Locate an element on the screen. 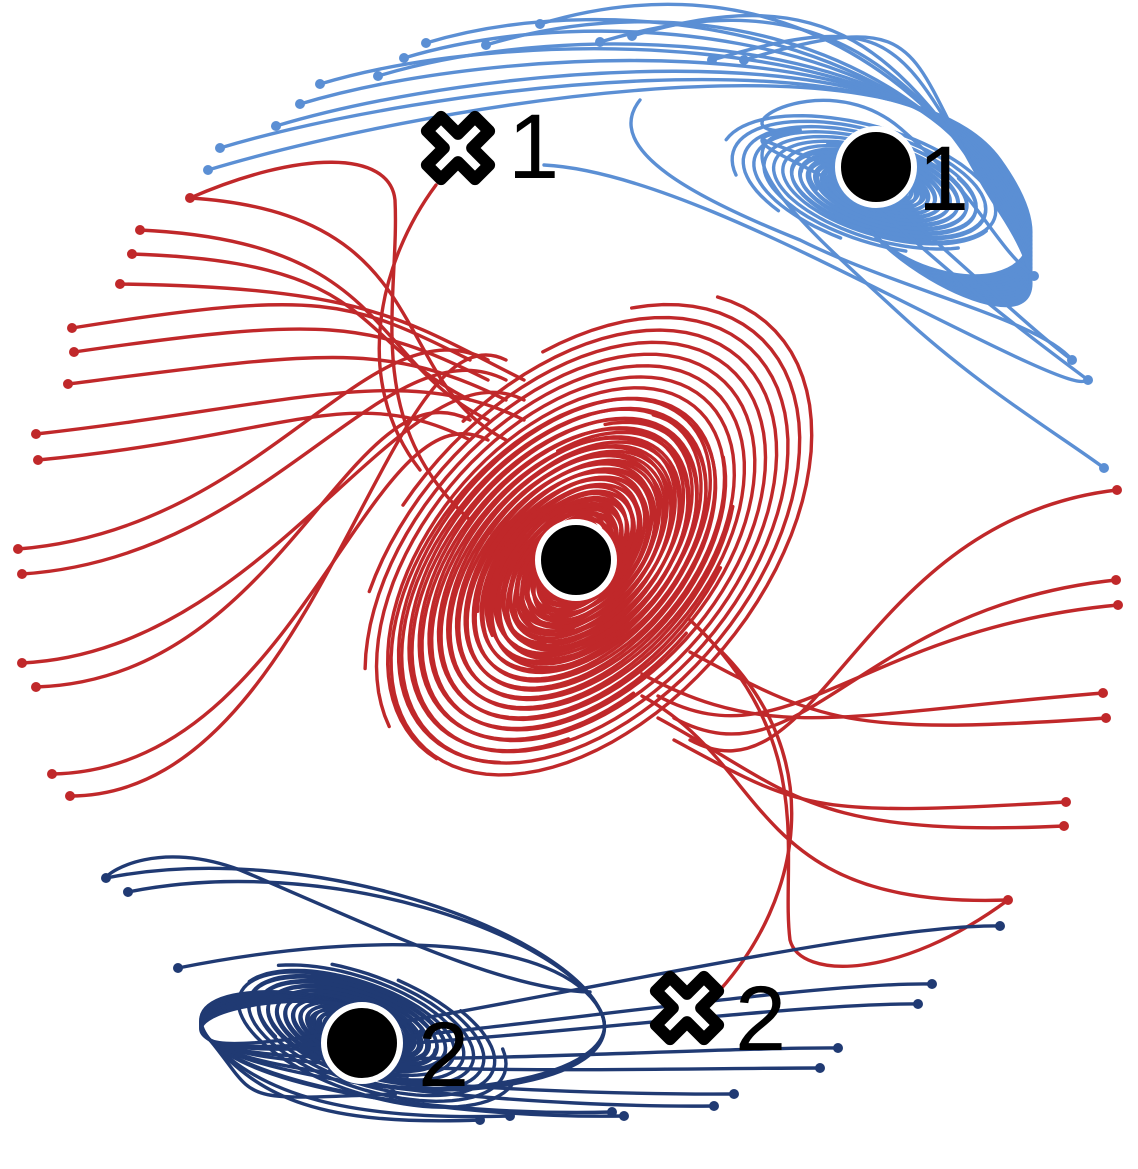 The width and height of the screenshot is (1138, 1169). upper-spiral-trajectory is located at coordinates (859, 179).